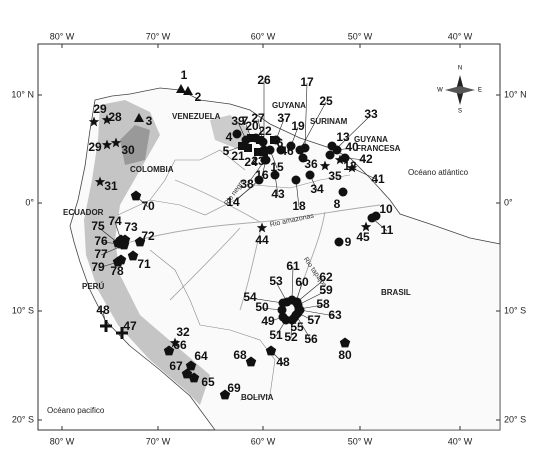  What do you see at coordinates (149, 121) in the screenshot?
I see `site-label: 3` at bounding box center [149, 121].